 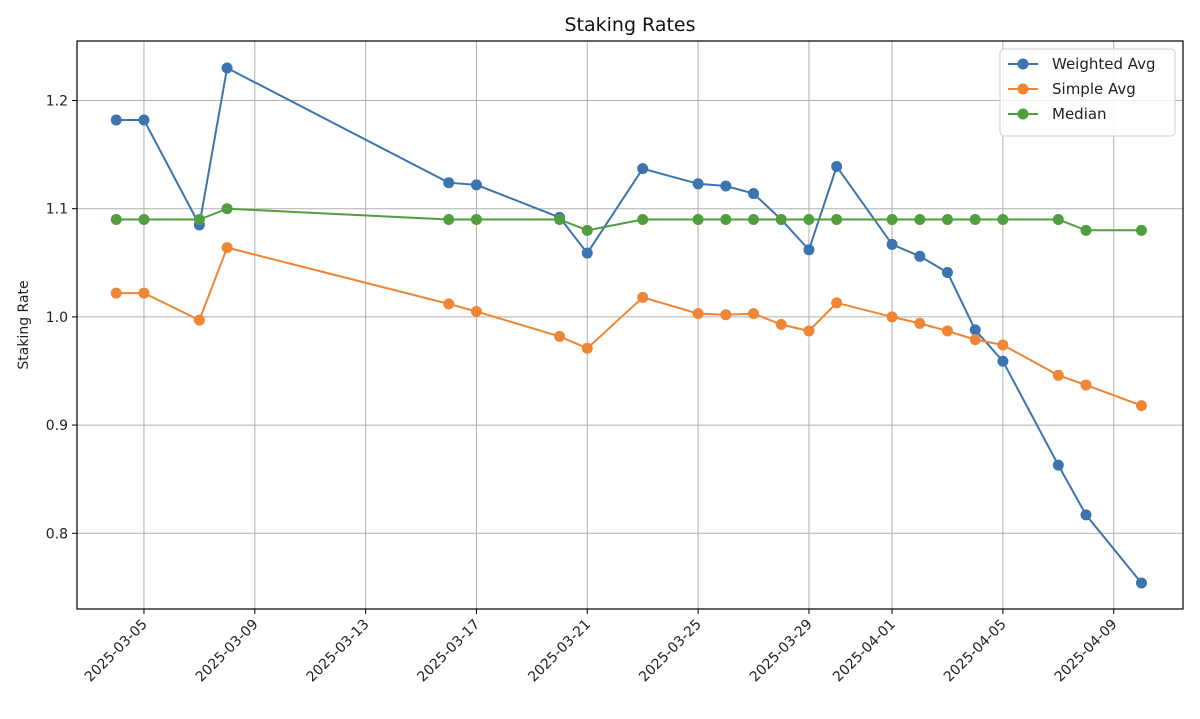 What do you see at coordinates (864, 651) in the screenshot?
I see `x-tick-label: 2025-04-01` at bounding box center [864, 651].